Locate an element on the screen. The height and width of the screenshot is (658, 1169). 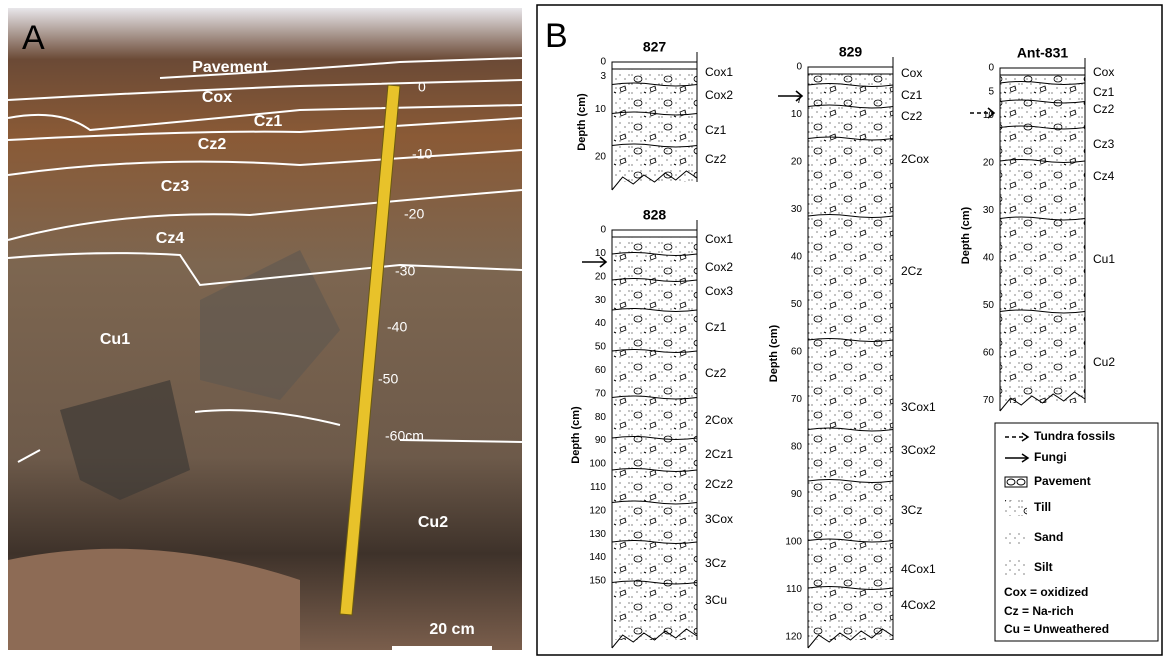
horizon-label: 2Cz is located at coordinates (911, 271).